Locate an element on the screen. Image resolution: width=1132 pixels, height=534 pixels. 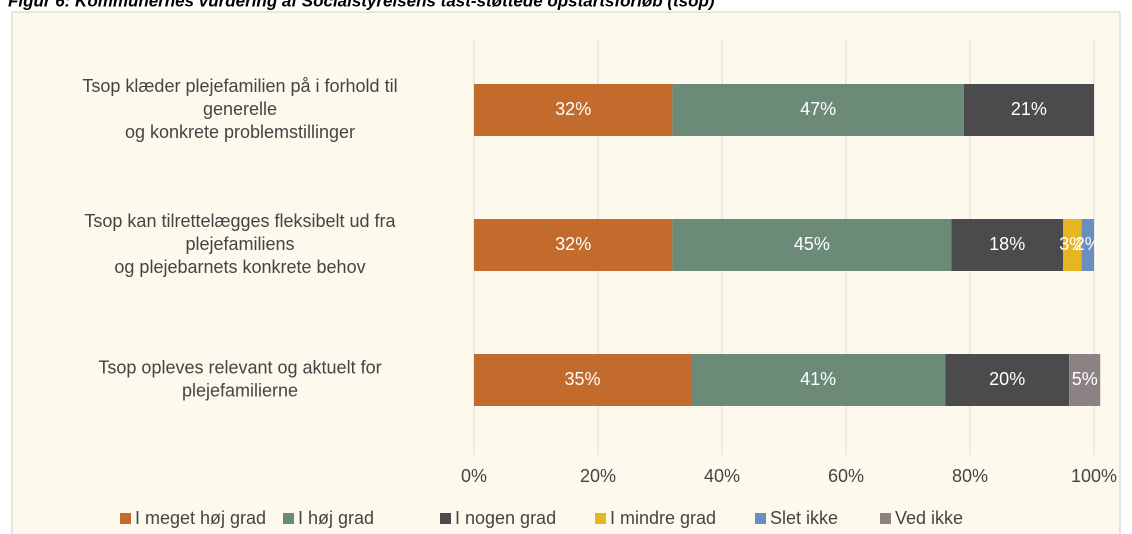
category-label: Tsop opleves relevant og aktuelt for is located at coordinates (239, 367).